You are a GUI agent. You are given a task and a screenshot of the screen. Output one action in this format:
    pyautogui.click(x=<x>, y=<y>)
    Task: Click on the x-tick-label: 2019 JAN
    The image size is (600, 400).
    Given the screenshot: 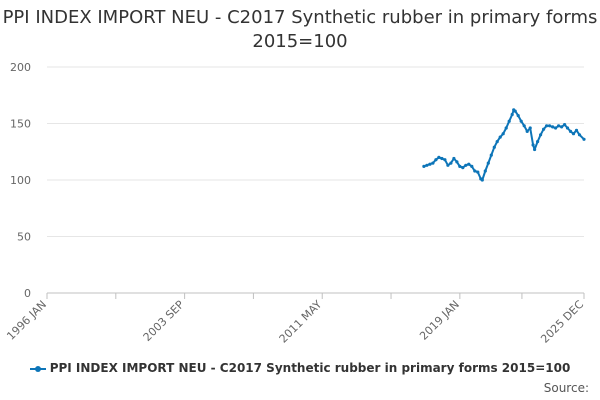 What is the action you would take?
    pyautogui.click(x=439, y=320)
    